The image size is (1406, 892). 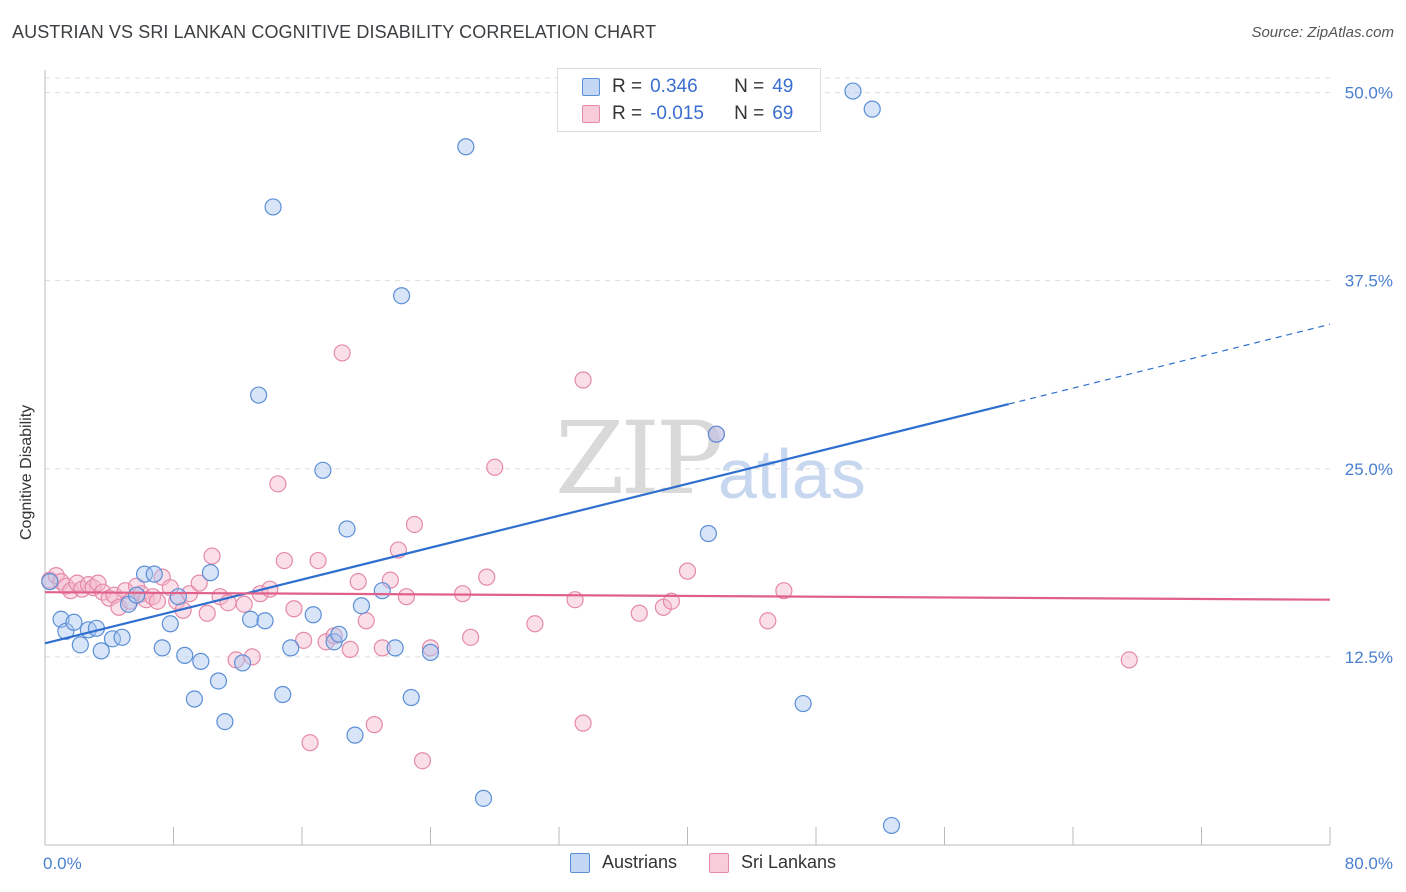 I want to click on legend-r-value: -0.015, so click(x=677, y=113).